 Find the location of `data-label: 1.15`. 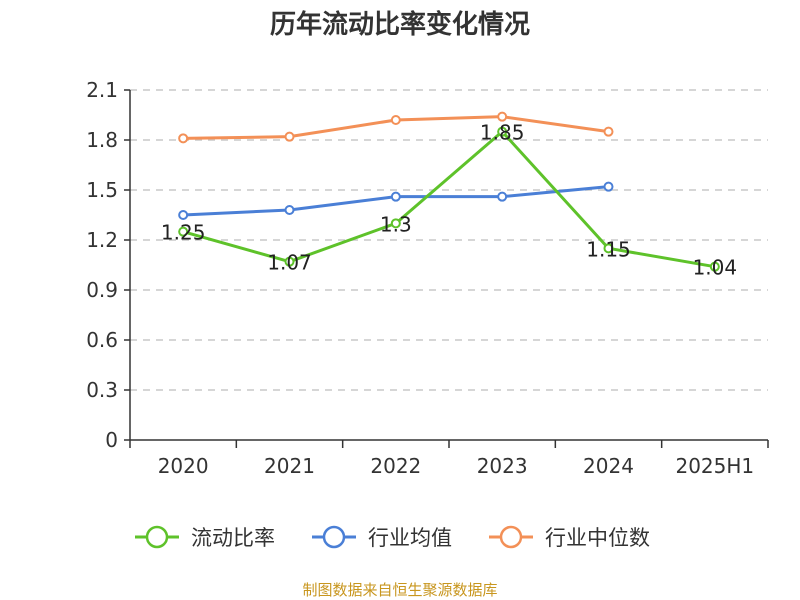

data-label: 1.15 is located at coordinates (608, 249).